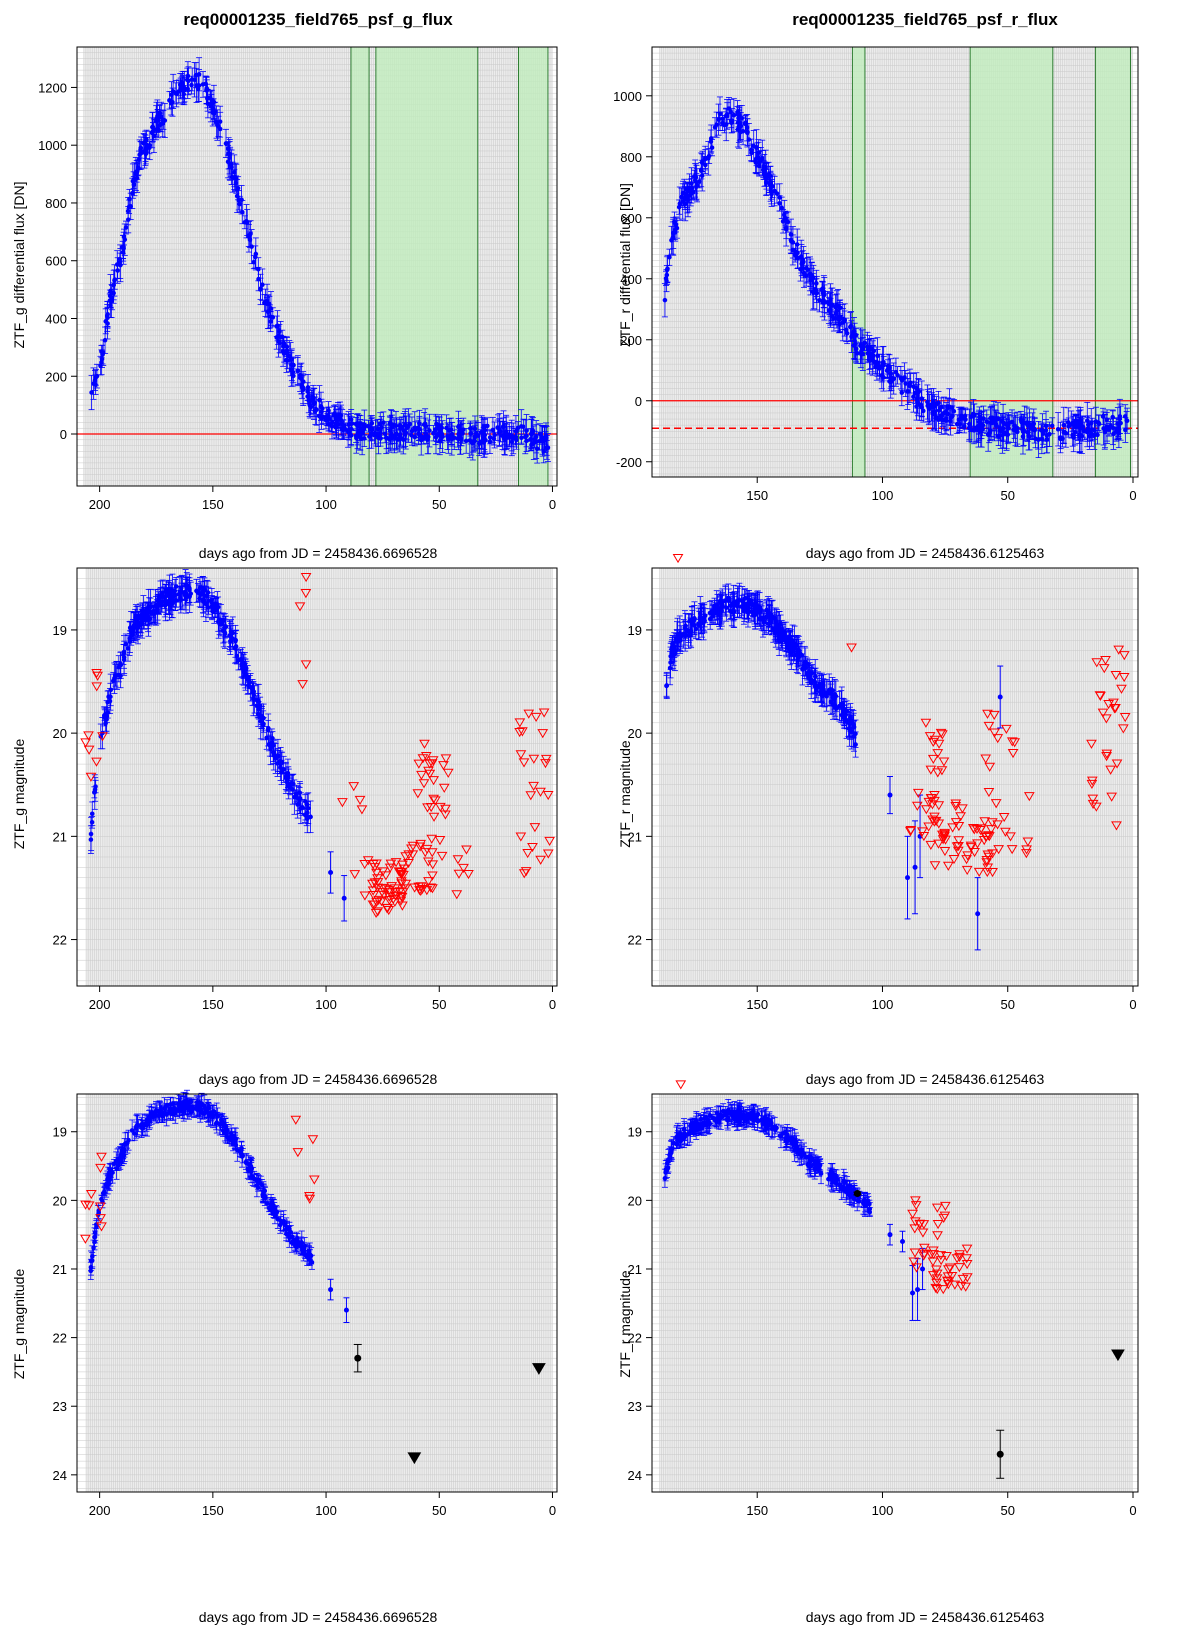 The width and height of the screenshot is (1183, 1628). Describe the element at coordinates (56, 376) in the screenshot. I see `y-tick-label: 200` at that location.